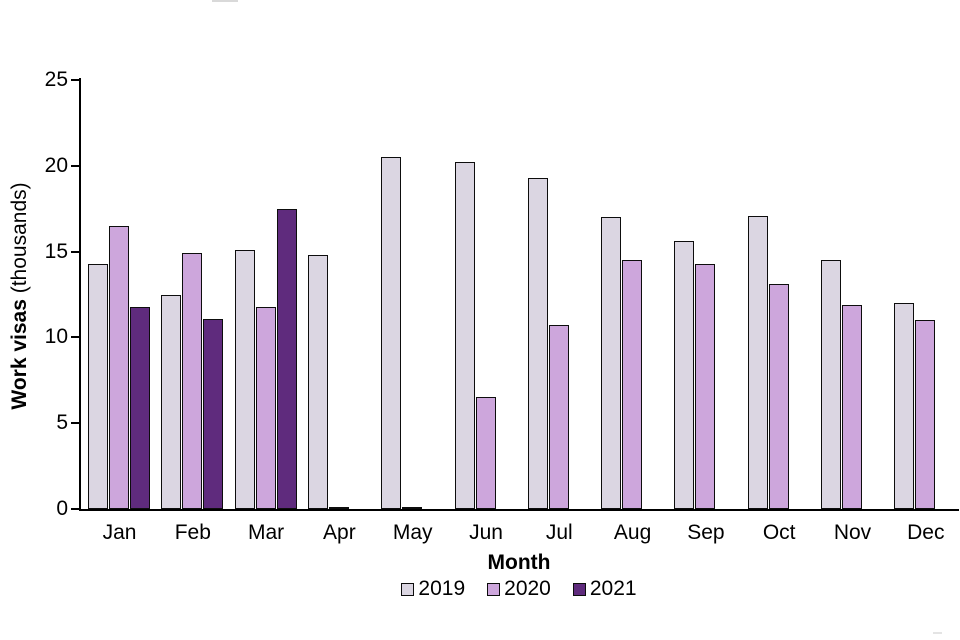 This screenshot has width=960, height=640. Describe the element at coordinates (494, 589) in the screenshot. I see `legend-swatch-2020` at that location.